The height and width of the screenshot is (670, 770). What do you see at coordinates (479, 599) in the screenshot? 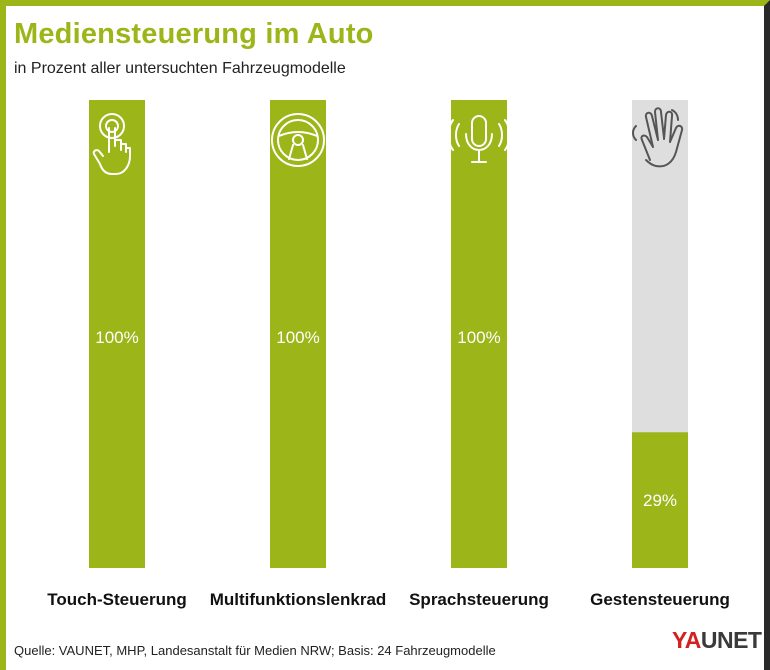
I see `category-label-sprachsteuerung: Sprachsteuerung` at bounding box center [479, 599].